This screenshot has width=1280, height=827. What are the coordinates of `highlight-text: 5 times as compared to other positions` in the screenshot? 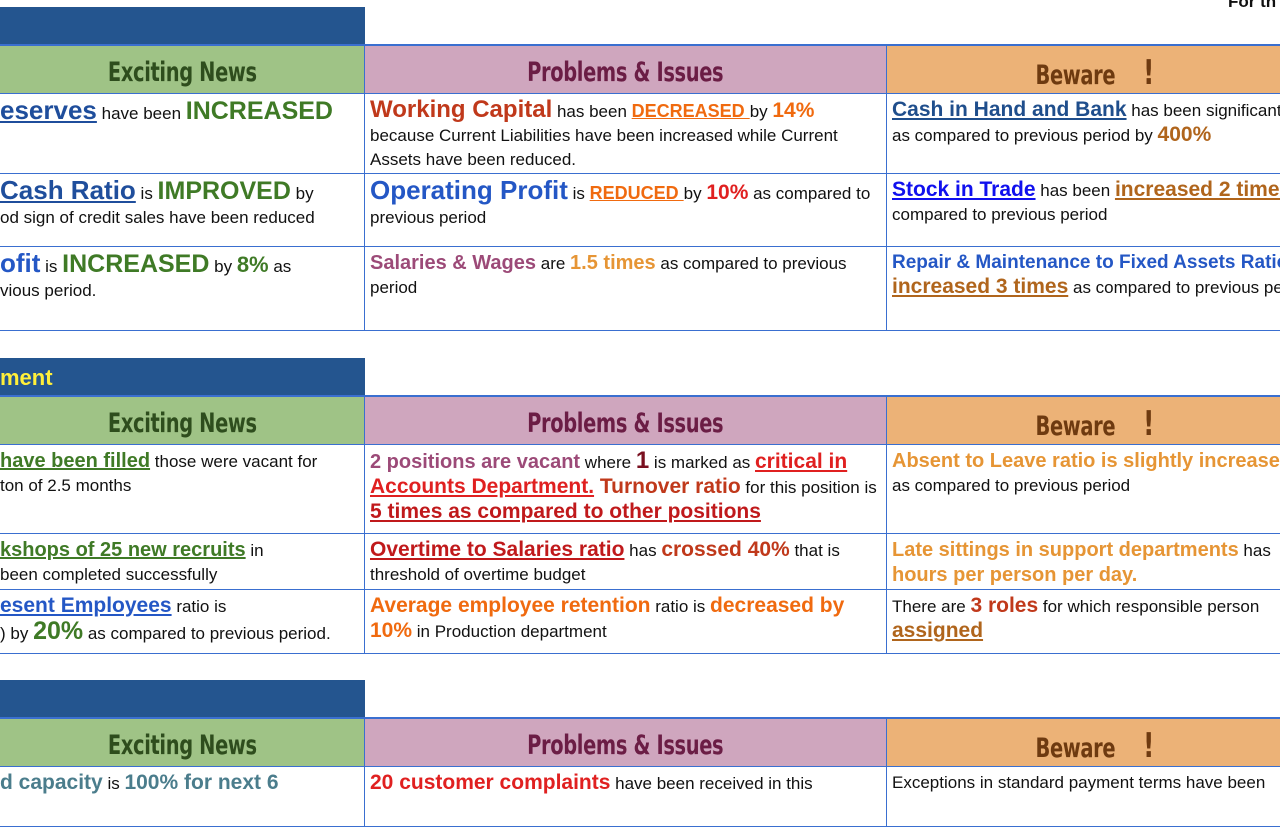 It's located at (565, 511).